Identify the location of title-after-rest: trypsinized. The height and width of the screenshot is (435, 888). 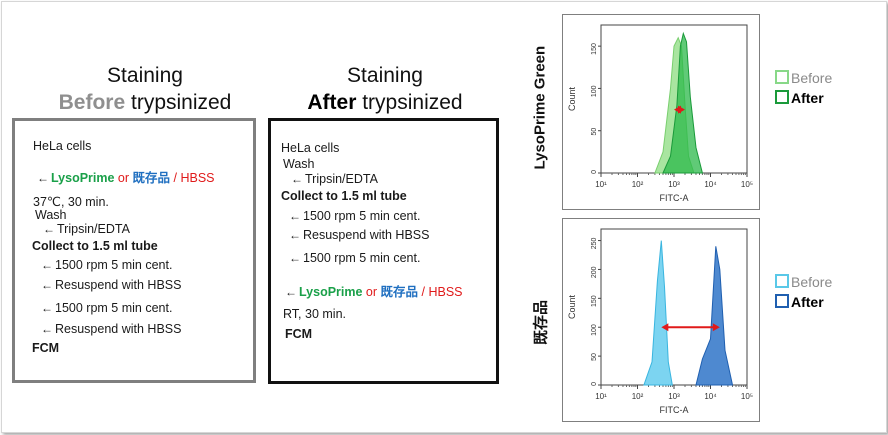
(409, 102).